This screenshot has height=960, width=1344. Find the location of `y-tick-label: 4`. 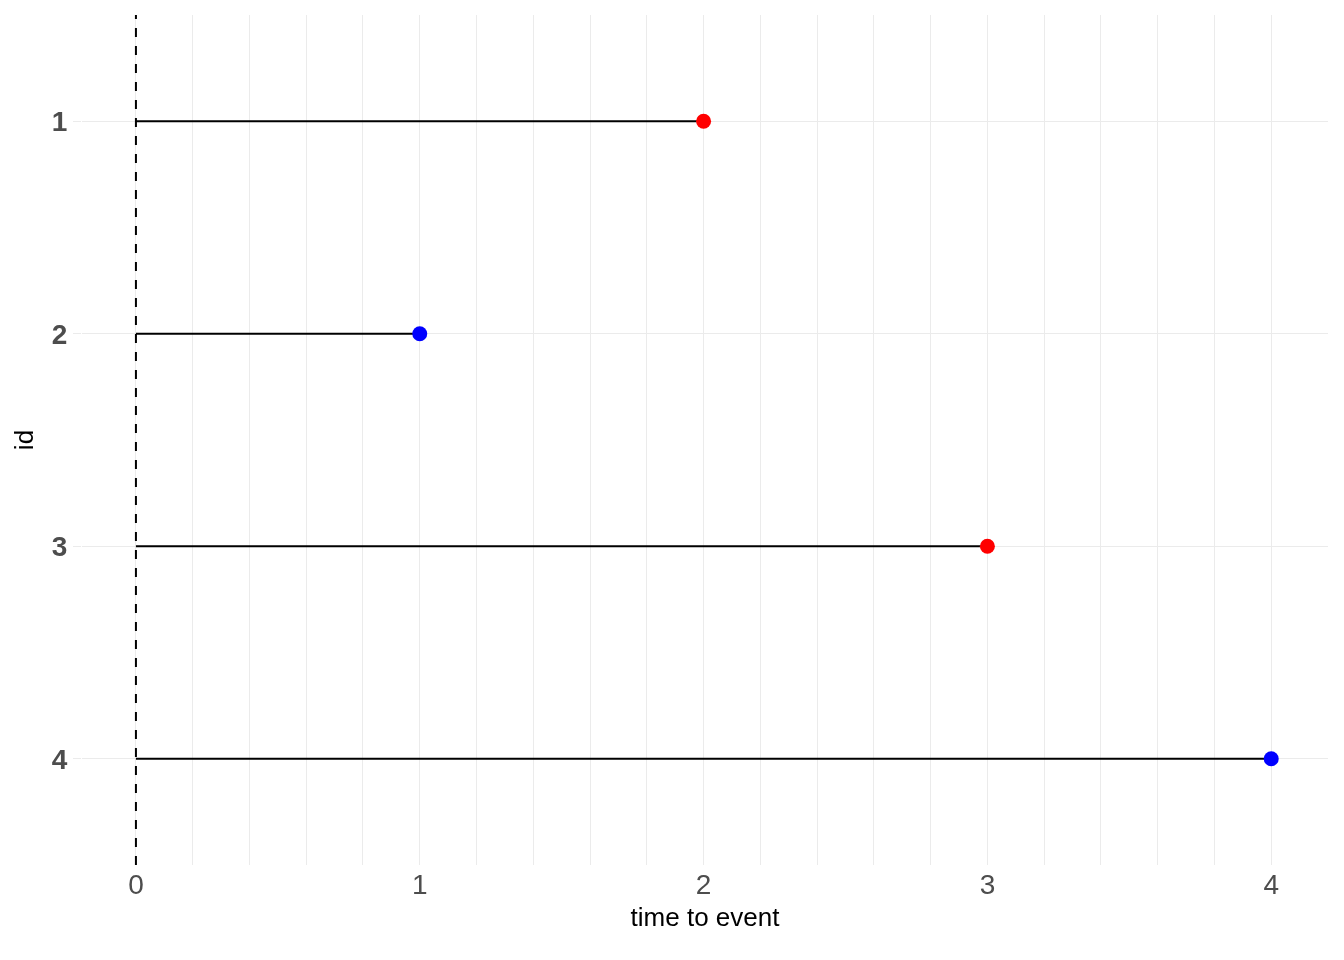

y-tick-label: 4 is located at coordinates (59, 759).